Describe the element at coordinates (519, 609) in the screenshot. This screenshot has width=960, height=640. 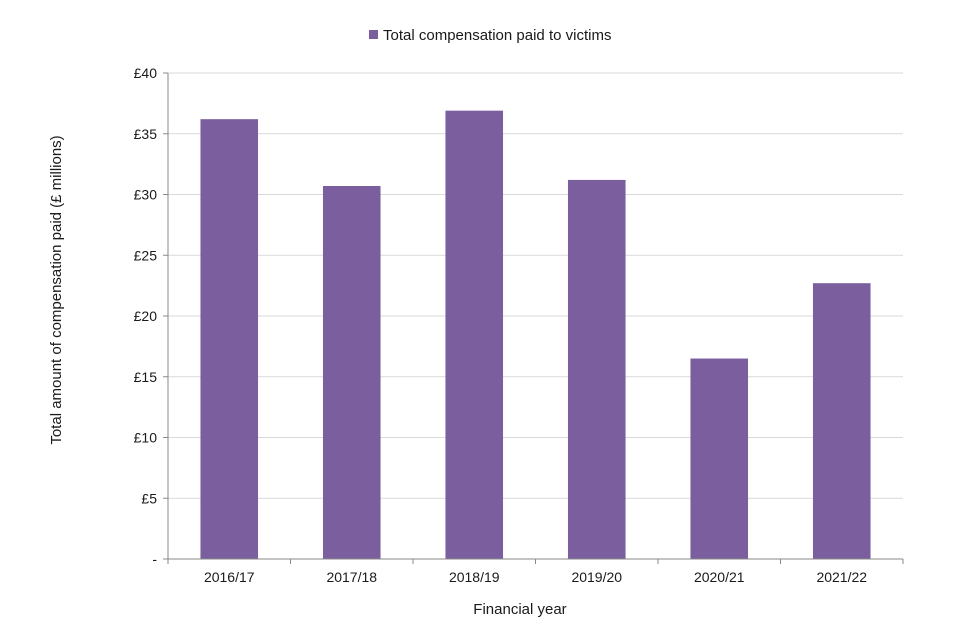
I see `x-axis-title: Financial year` at that location.